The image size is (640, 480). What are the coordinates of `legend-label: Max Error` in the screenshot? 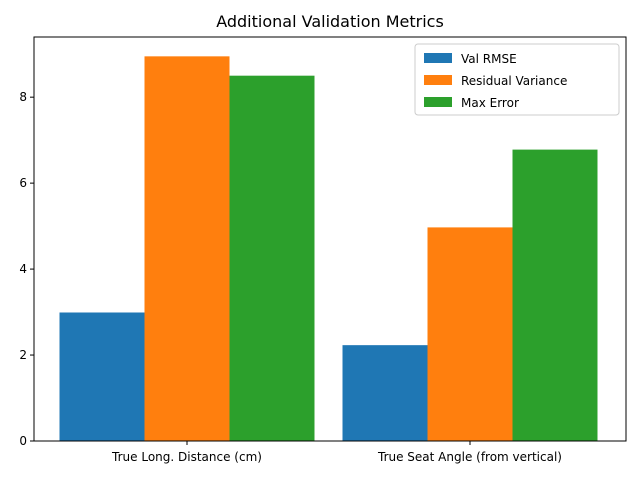 It's located at (490, 103).